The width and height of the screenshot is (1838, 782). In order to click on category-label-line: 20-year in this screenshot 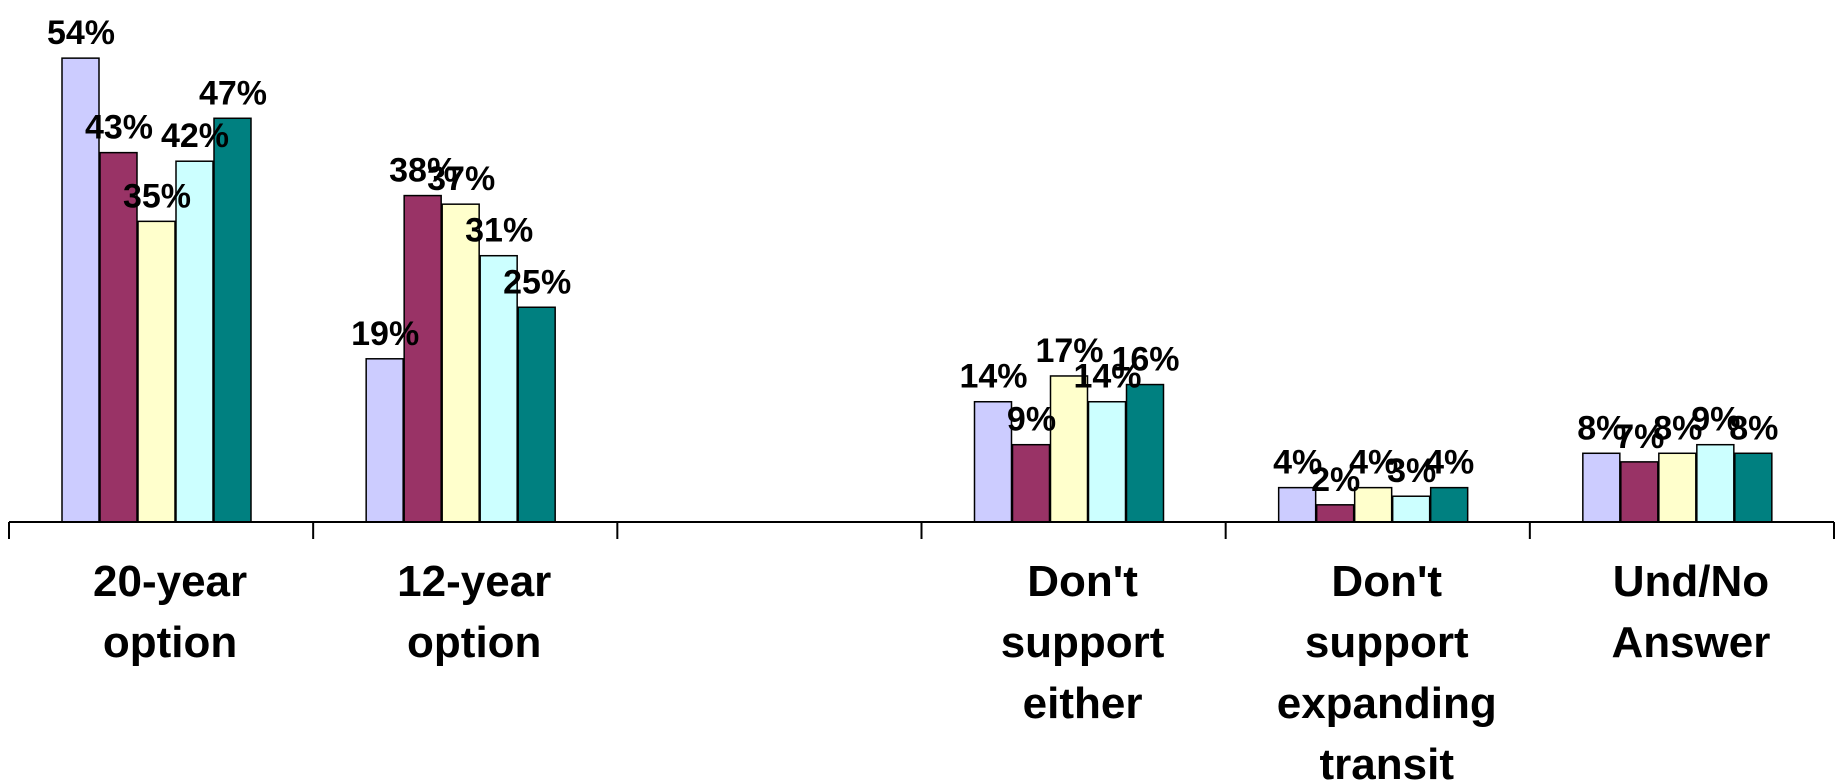, I will do `click(170, 581)`.